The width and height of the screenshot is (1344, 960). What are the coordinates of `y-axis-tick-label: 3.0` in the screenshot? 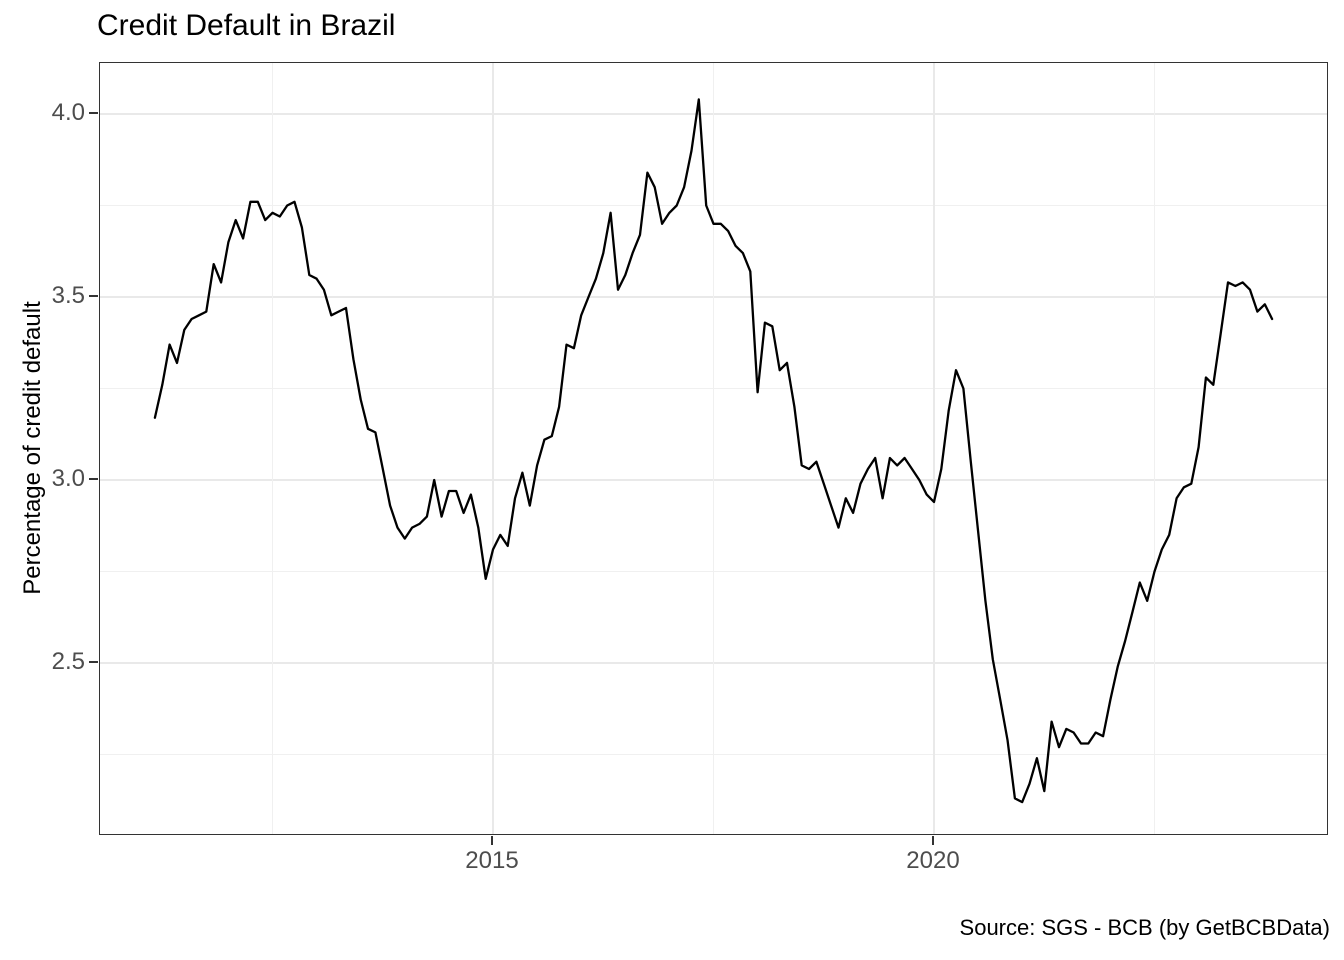 It's located at (68, 478).